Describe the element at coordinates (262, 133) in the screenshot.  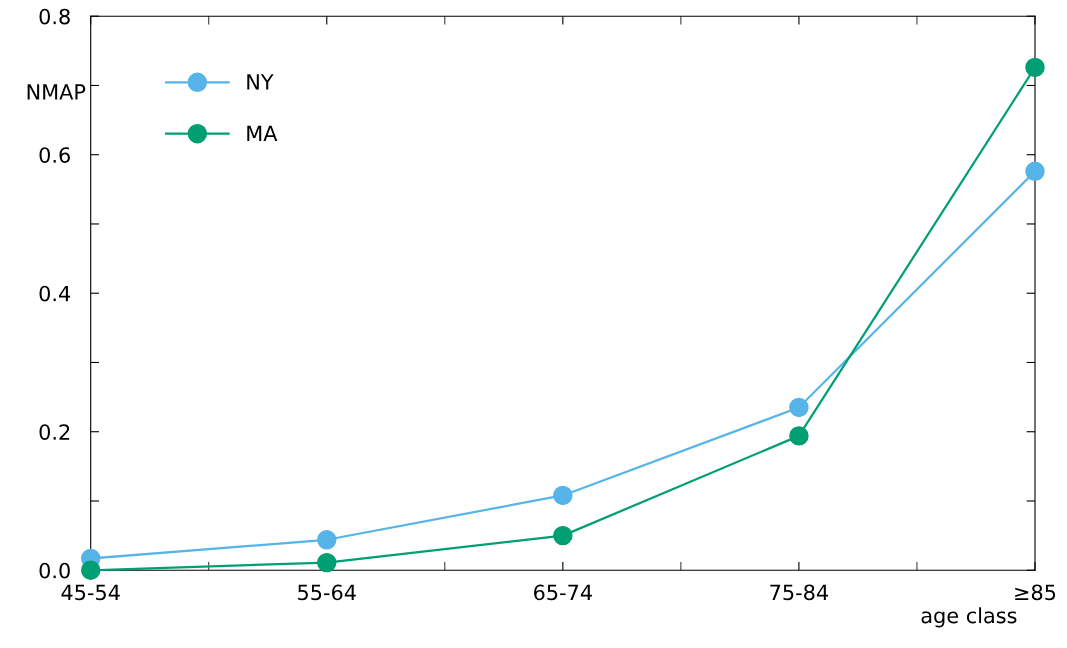
I see `legend-label: MA` at that location.